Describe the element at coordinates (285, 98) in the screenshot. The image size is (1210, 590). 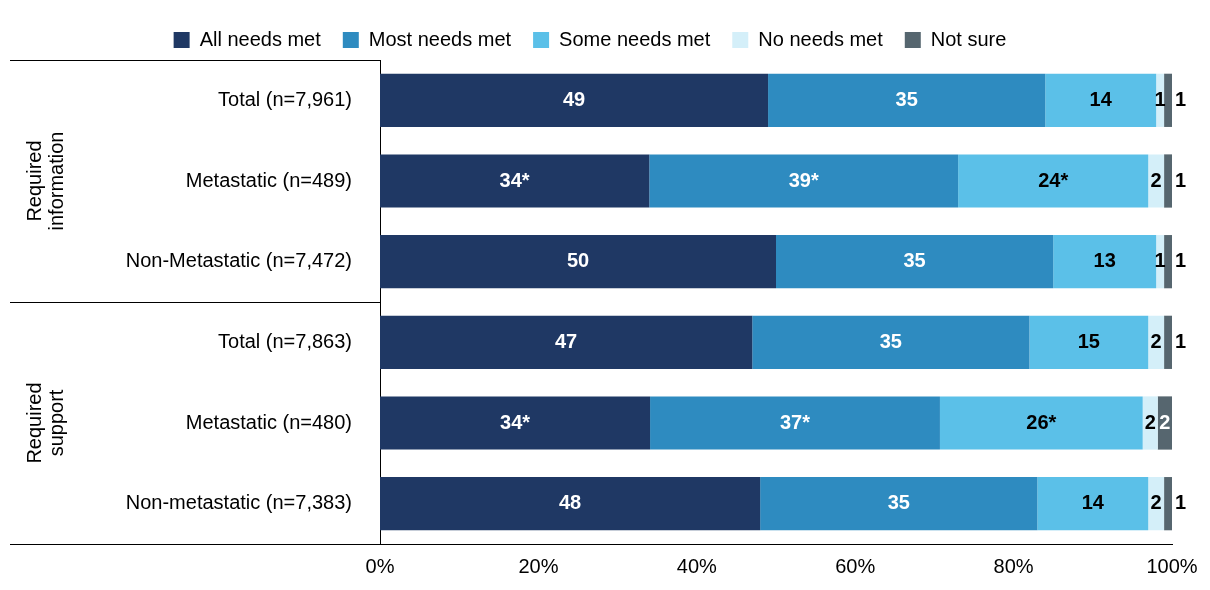
I see `y-tick-label: Total (n=7,961)` at that location.